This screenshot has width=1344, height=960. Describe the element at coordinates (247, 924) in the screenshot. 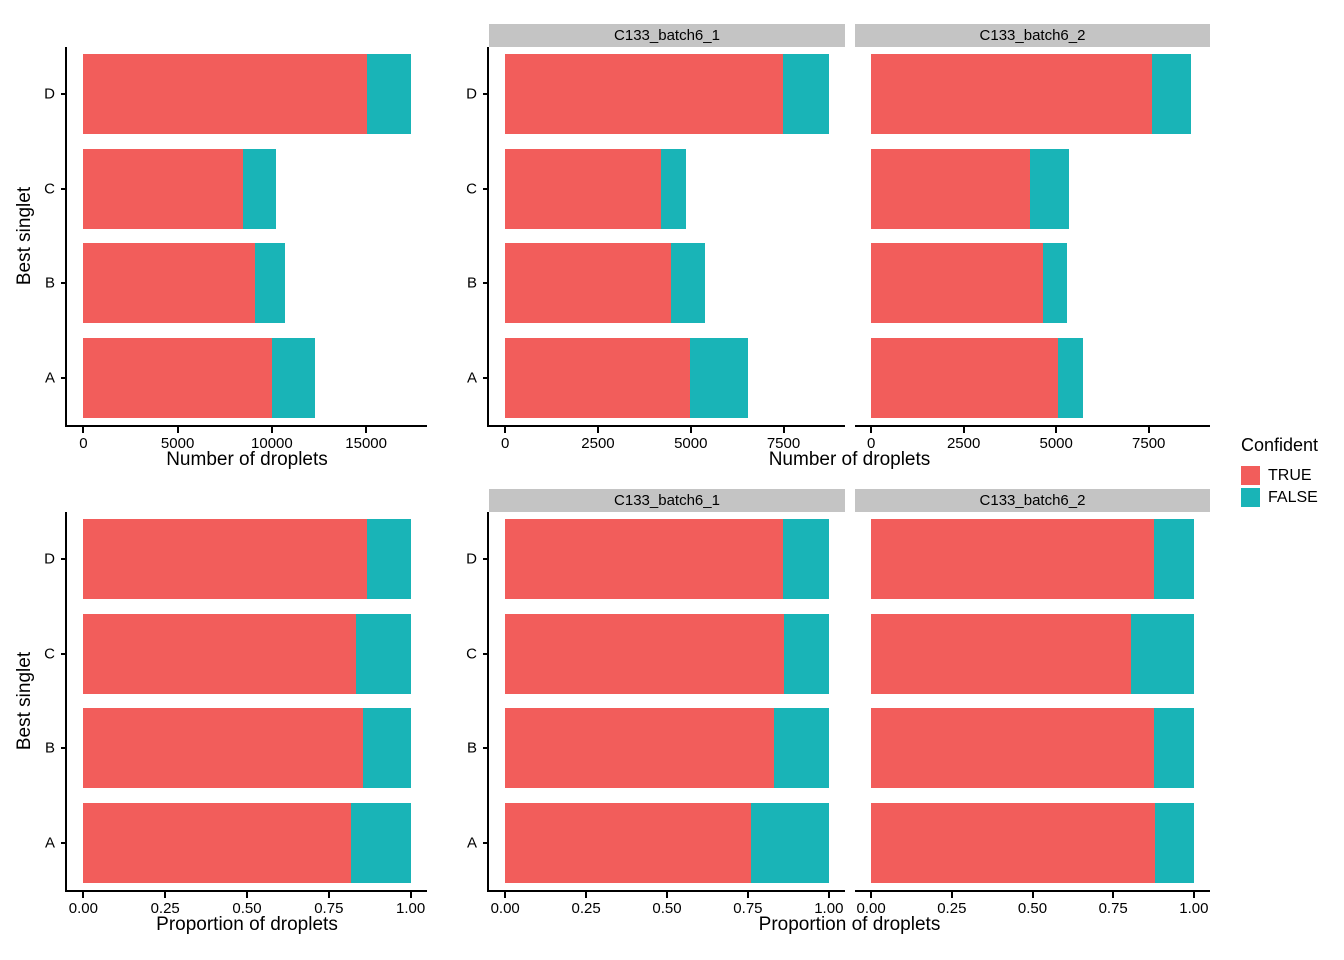

I see `x-axis-title-proportions-combined: Proportion of droplets` at that location.